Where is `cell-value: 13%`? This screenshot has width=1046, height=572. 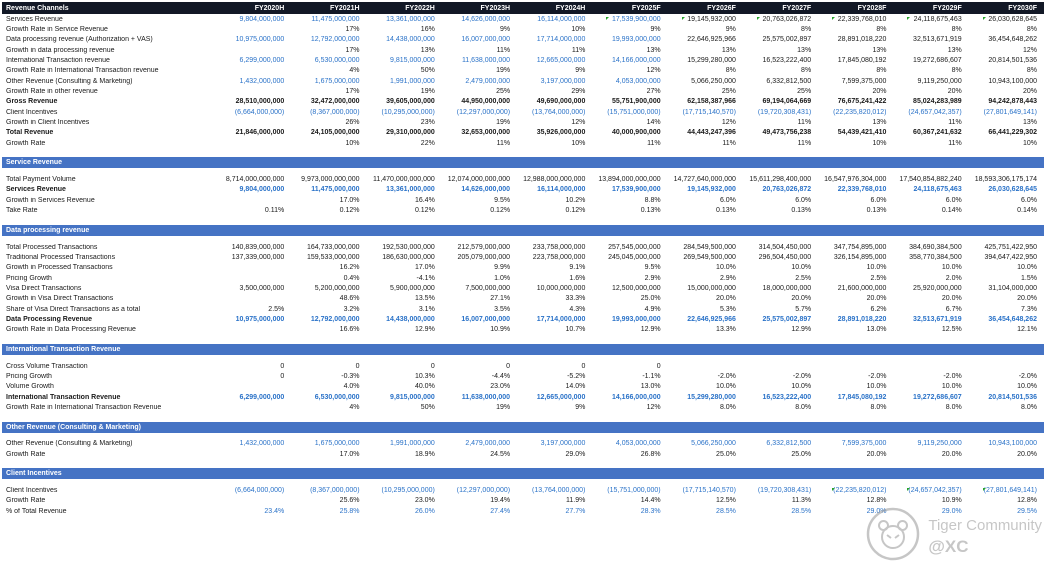 cell-value: 13% is located at coordinates (879, 50).